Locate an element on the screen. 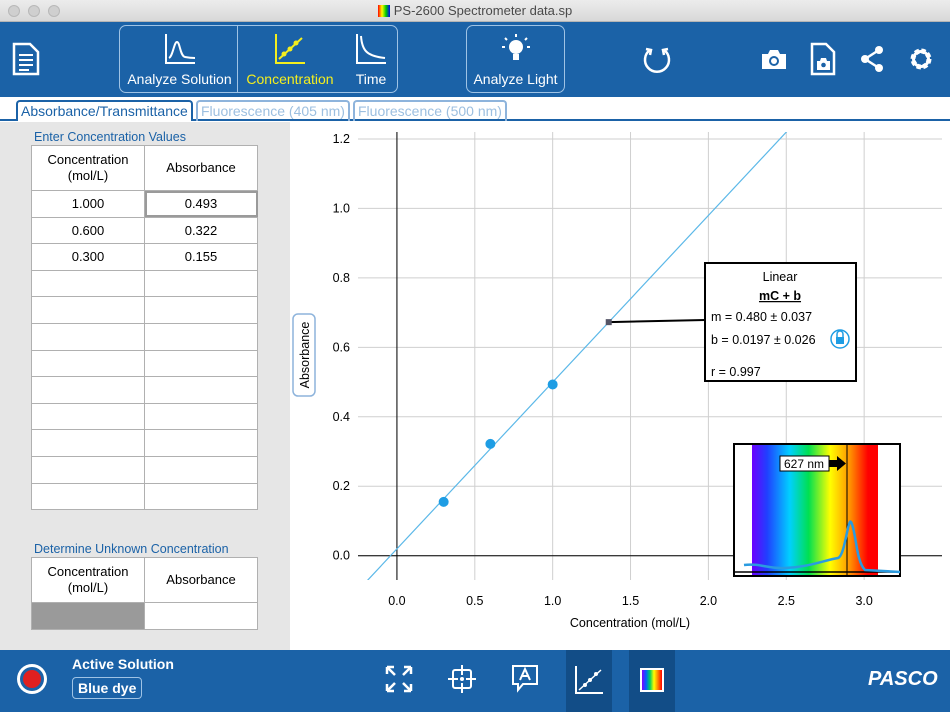  y-tick-label: 1.2 is located at coordinates (341, 139).